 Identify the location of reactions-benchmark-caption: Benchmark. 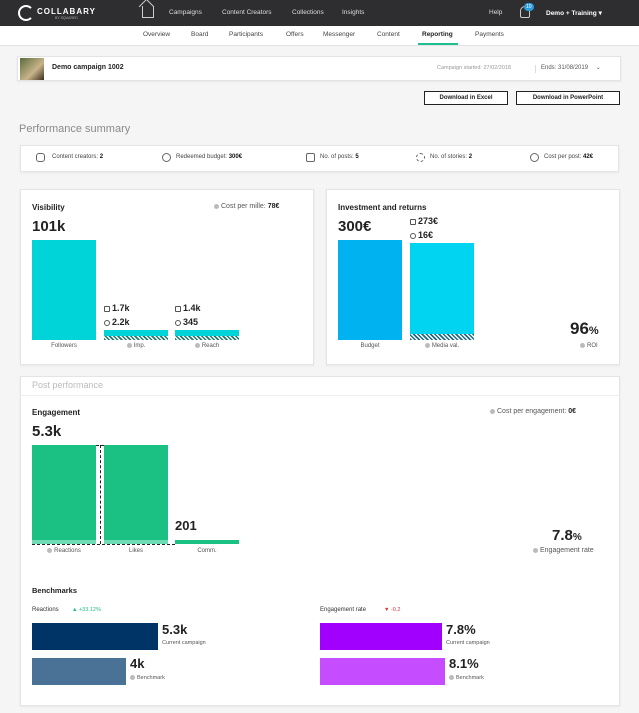
(147, 678).